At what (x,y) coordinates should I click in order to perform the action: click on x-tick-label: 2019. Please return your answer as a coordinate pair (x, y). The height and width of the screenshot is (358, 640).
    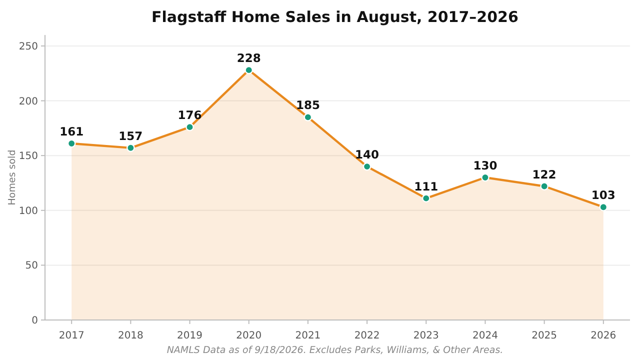
    Looking at the image, I should click on (189, 336).